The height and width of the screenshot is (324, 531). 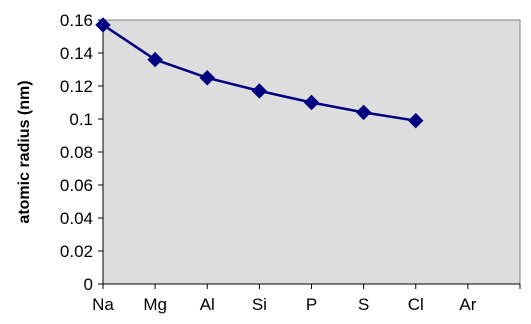 I want to click on x-tick-label: Cl, so click(x=416, y=304).